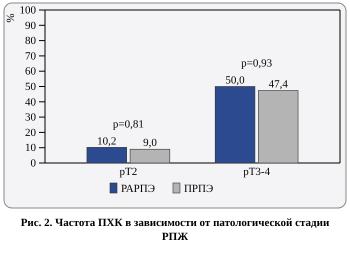  Describe the element at coordinates (257, 172) in the screenshot. I see `x-tick-label: pT3-4` at that location.